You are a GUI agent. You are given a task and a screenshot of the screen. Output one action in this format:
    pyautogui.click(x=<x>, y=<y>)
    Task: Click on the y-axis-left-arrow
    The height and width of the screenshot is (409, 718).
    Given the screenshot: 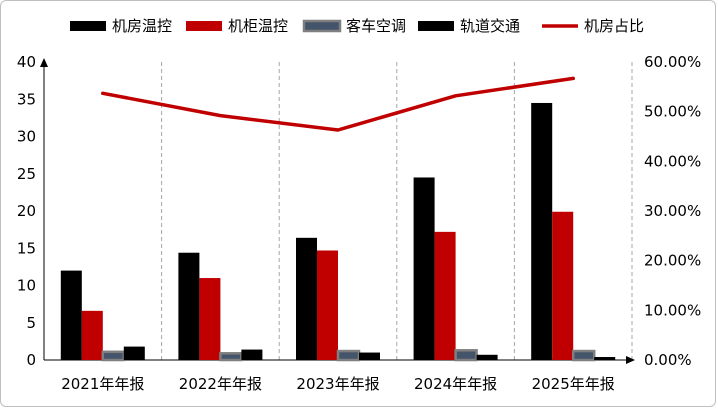 What is the action you would take?
    pyautogui.click(x=44, y=62)
    